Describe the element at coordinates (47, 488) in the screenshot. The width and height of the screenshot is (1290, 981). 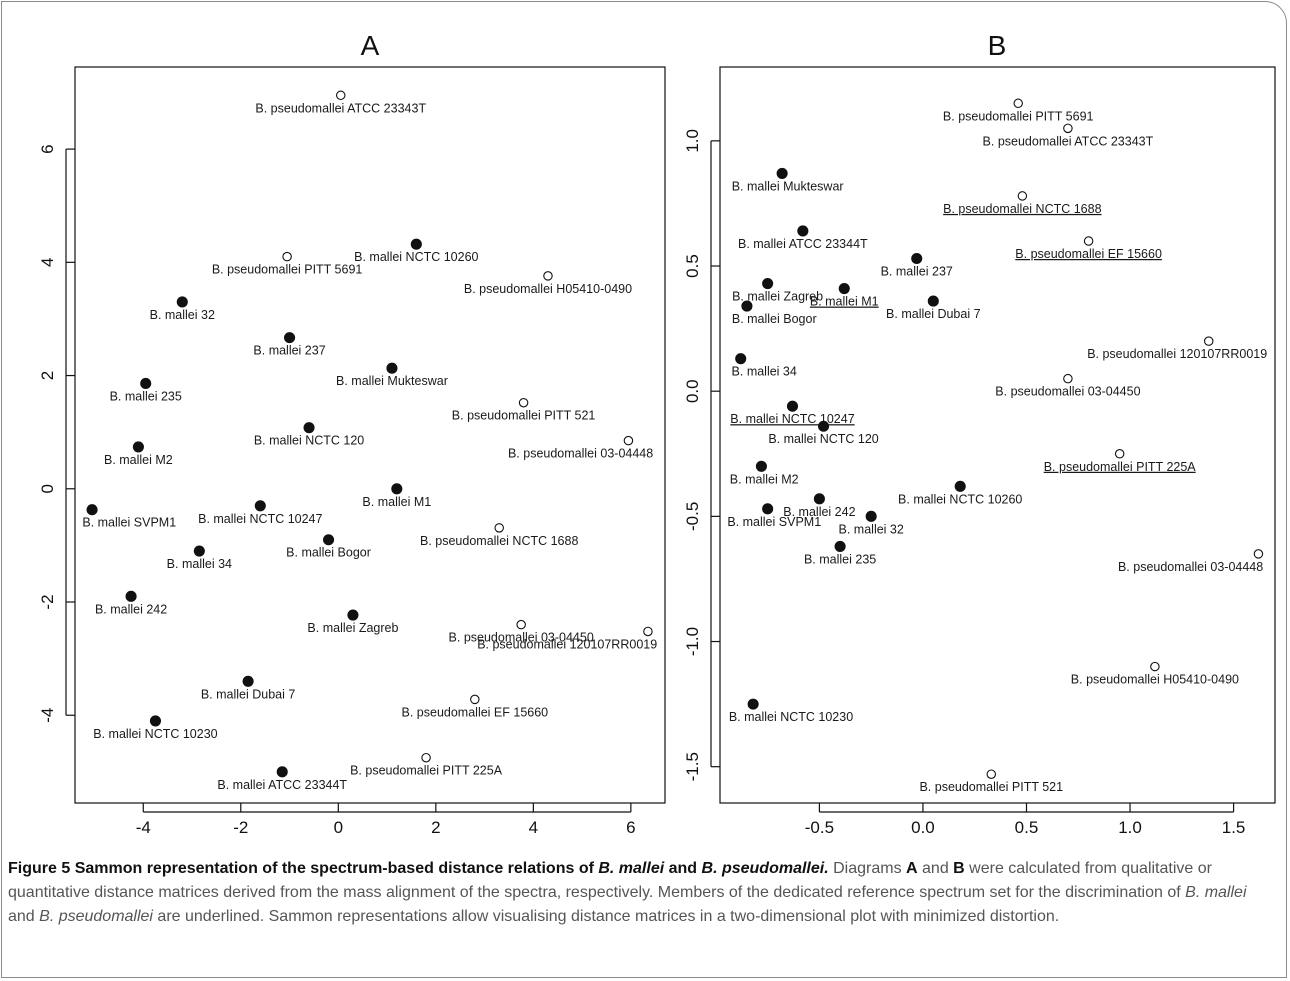
I see `y-tick-label: 0` at that location.